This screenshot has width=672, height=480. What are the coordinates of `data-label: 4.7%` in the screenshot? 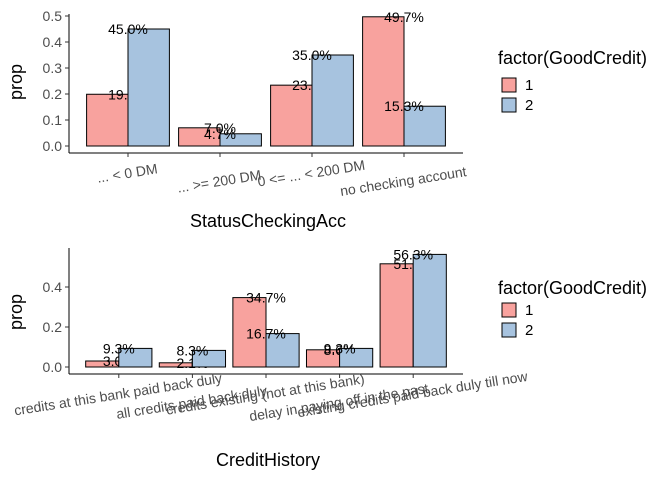 It's located at (220, 134).